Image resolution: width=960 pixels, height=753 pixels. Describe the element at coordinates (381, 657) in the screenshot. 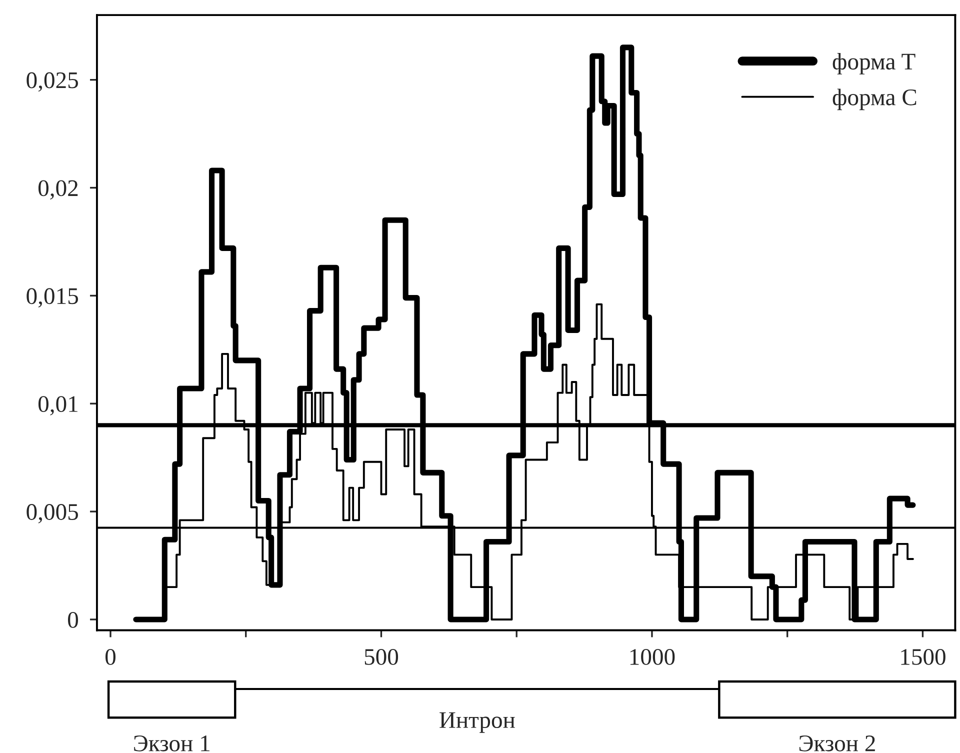

I see `x-tick-label: 500` at that location.